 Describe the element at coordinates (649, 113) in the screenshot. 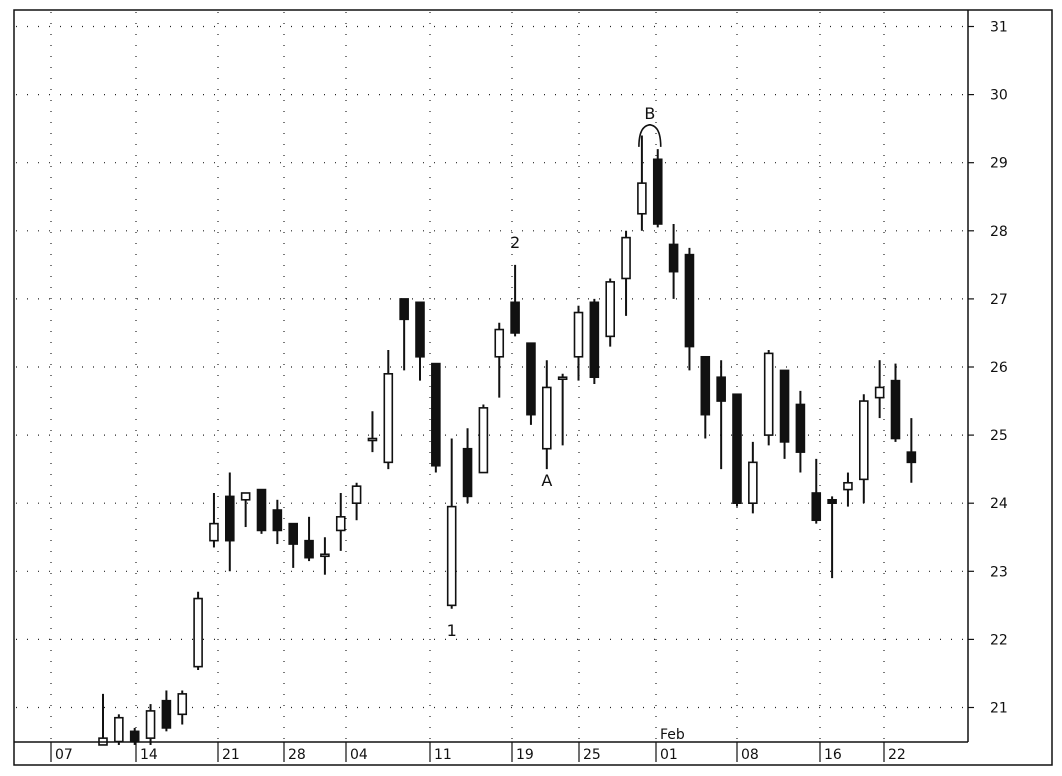

I see `annotation-label: B` at that location.